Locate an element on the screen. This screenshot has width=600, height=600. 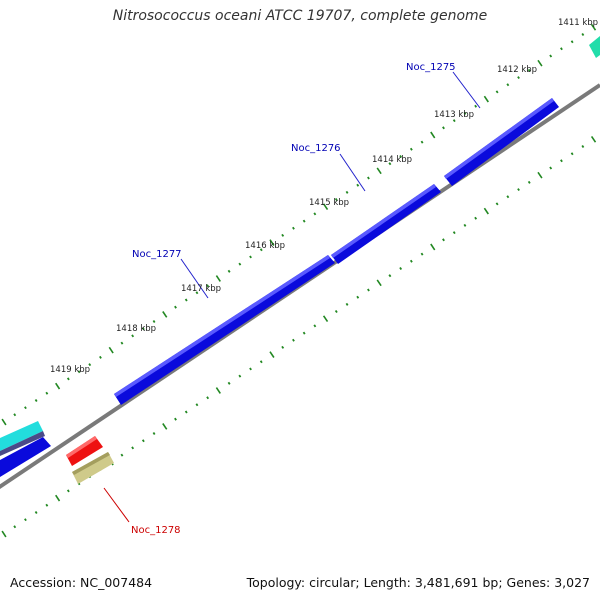
gene-label-noc-1275: Noc_1275 is located at coordinates (431, 67).